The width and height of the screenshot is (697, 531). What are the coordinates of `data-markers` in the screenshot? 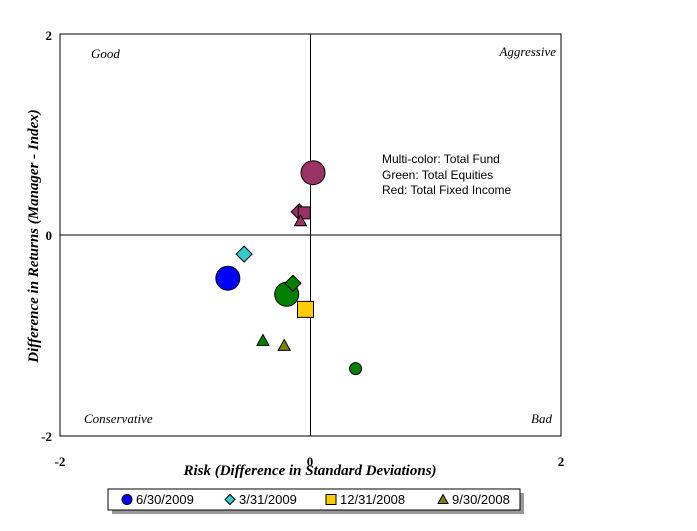 It's located at (289, 268).